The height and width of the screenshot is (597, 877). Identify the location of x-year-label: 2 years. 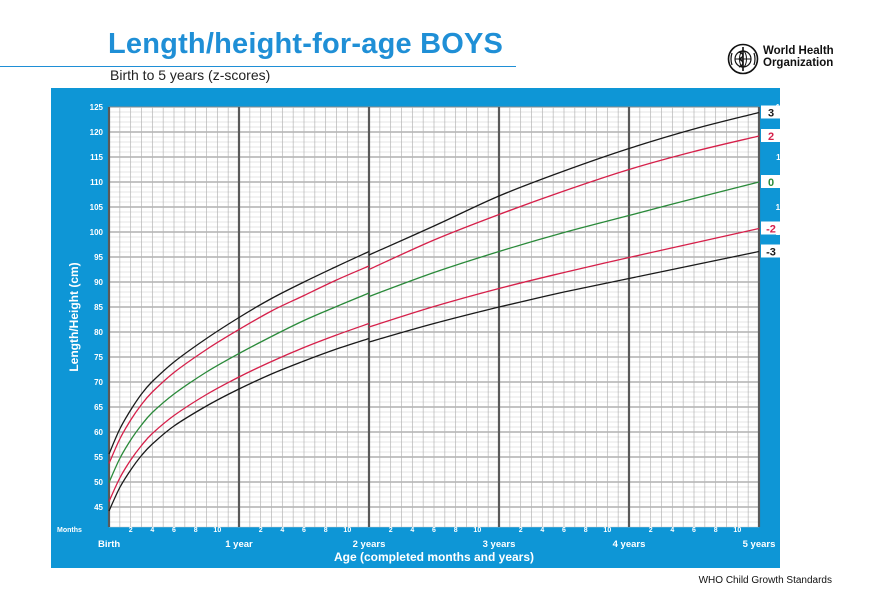
(369, 544).